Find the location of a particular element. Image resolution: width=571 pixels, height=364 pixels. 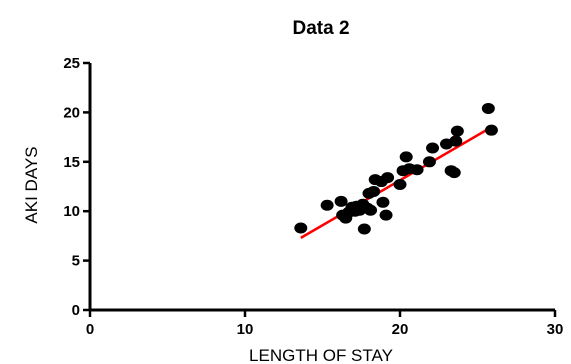

x-tick-label: 30 is located at coordinates (555, 329).